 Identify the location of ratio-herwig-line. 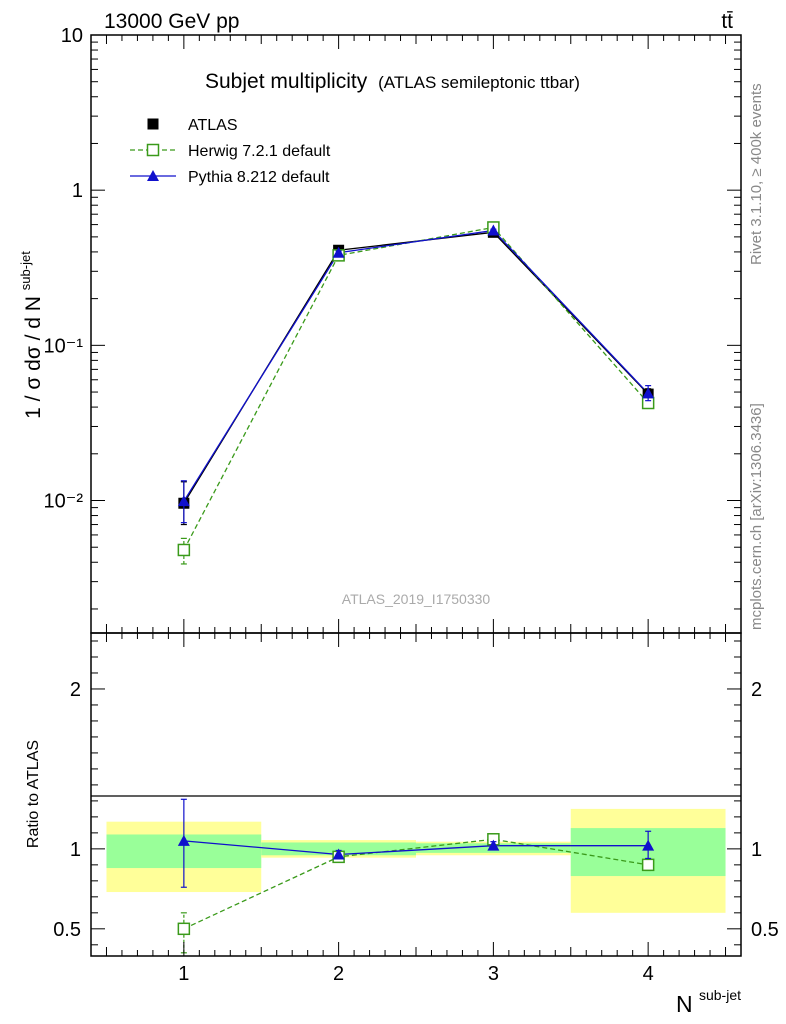
(416, 884).